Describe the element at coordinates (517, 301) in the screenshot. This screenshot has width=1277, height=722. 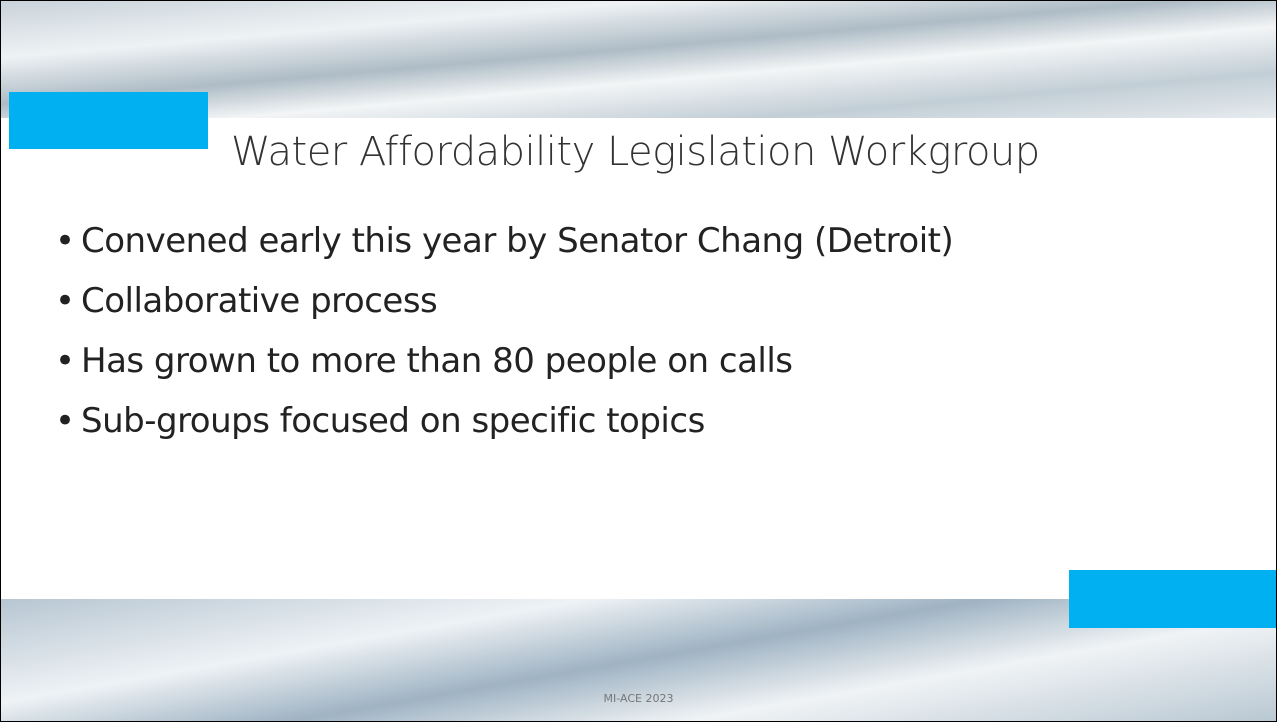
I see `bullet: Collaborative process` at that location.